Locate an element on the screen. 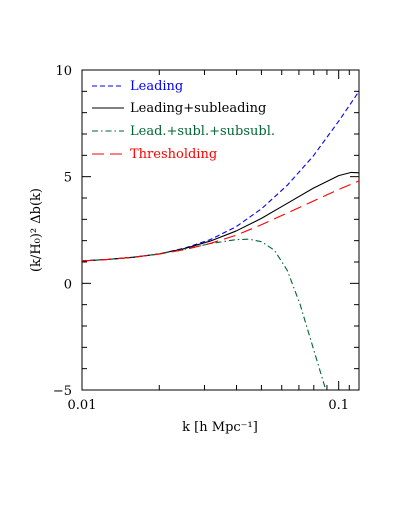 This screenshot has height=527, width=407. series-line-thresholding is located at coordinates (220, 221).